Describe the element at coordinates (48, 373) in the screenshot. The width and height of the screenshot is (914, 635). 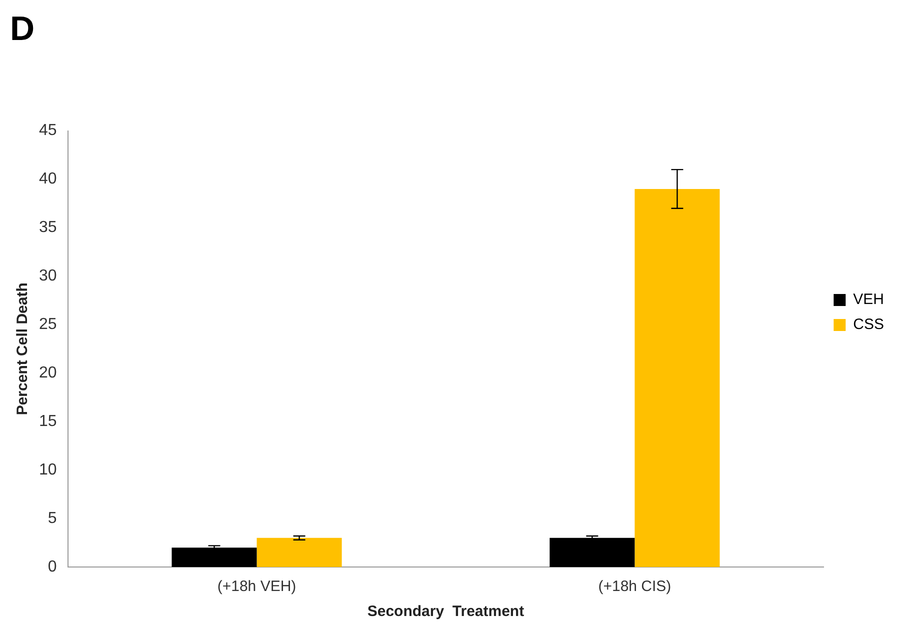
I see `y-tick-label: 20` at that location.